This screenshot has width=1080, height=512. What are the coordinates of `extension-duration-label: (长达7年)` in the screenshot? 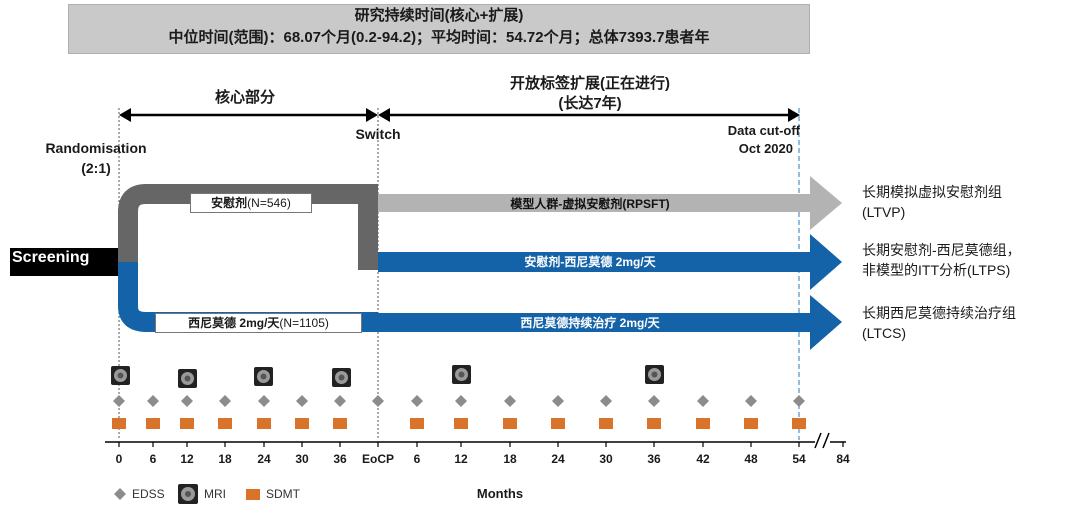 It's located at (590, 103).